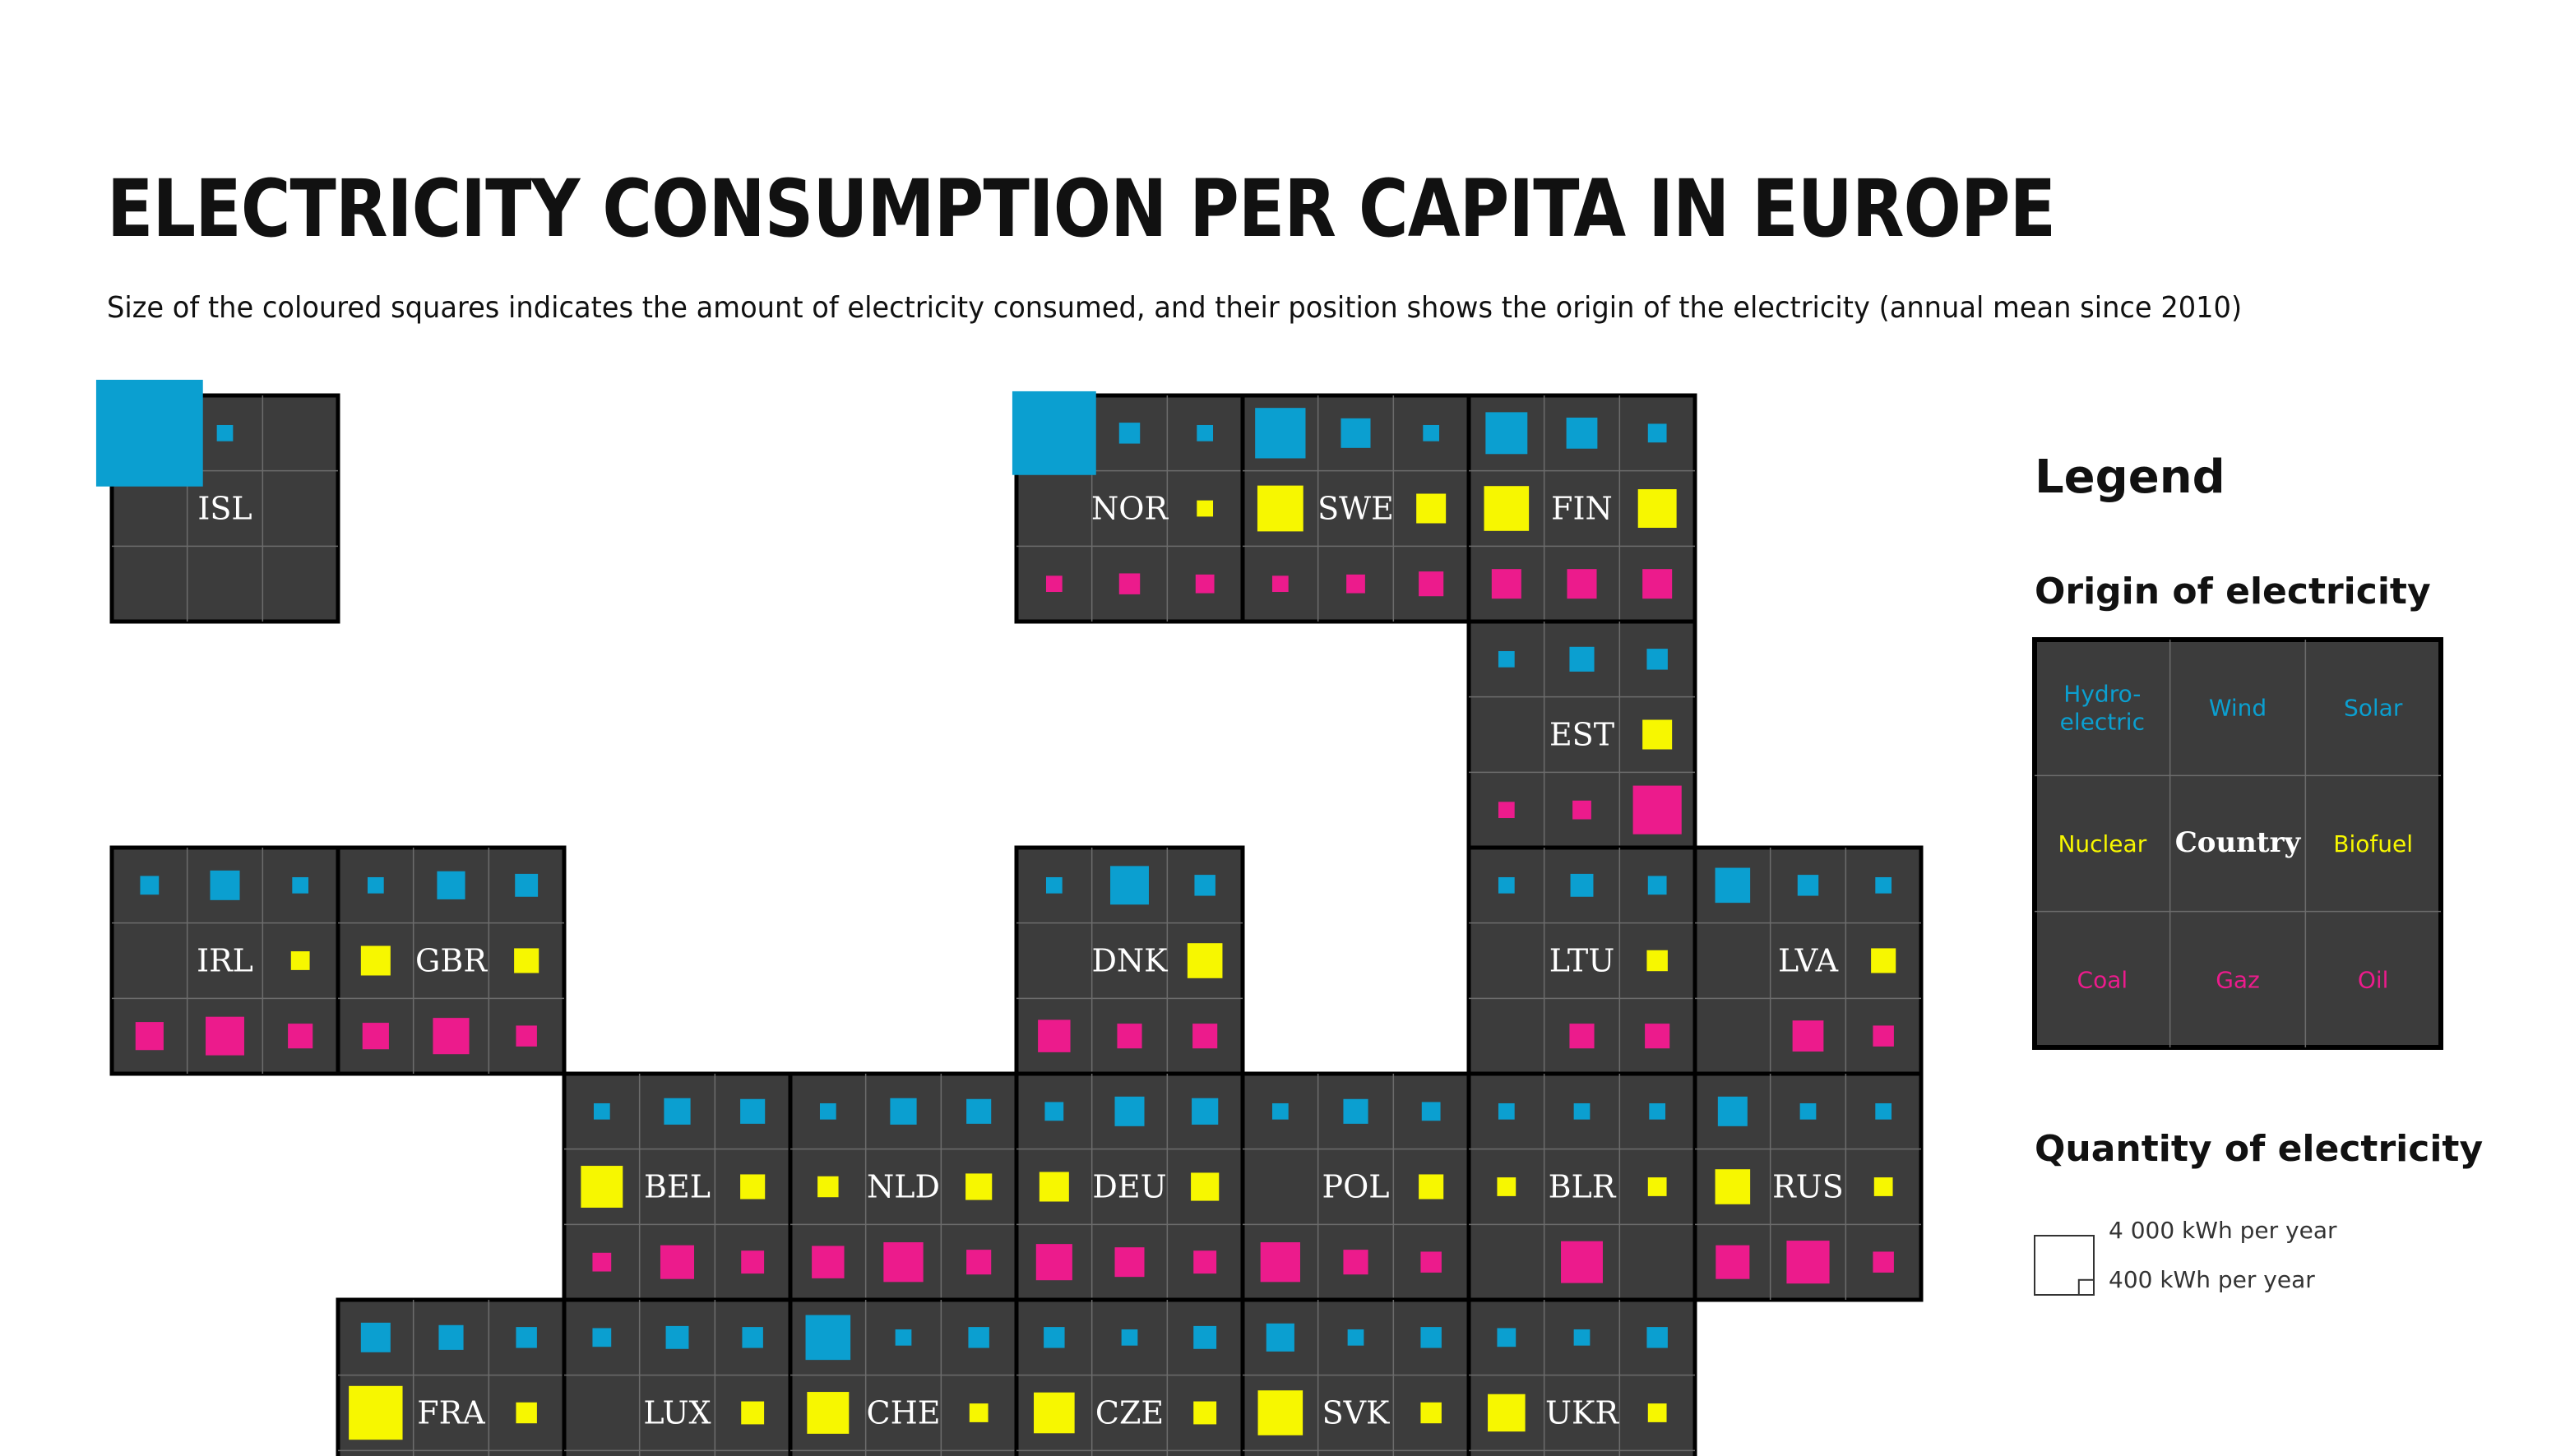 The image size is (2556, 1456). What do you see at coordinates (2102, 843) in the screenshot?
I see `legend-cell-label: Nuclear` at bounding box center [2102, 843].